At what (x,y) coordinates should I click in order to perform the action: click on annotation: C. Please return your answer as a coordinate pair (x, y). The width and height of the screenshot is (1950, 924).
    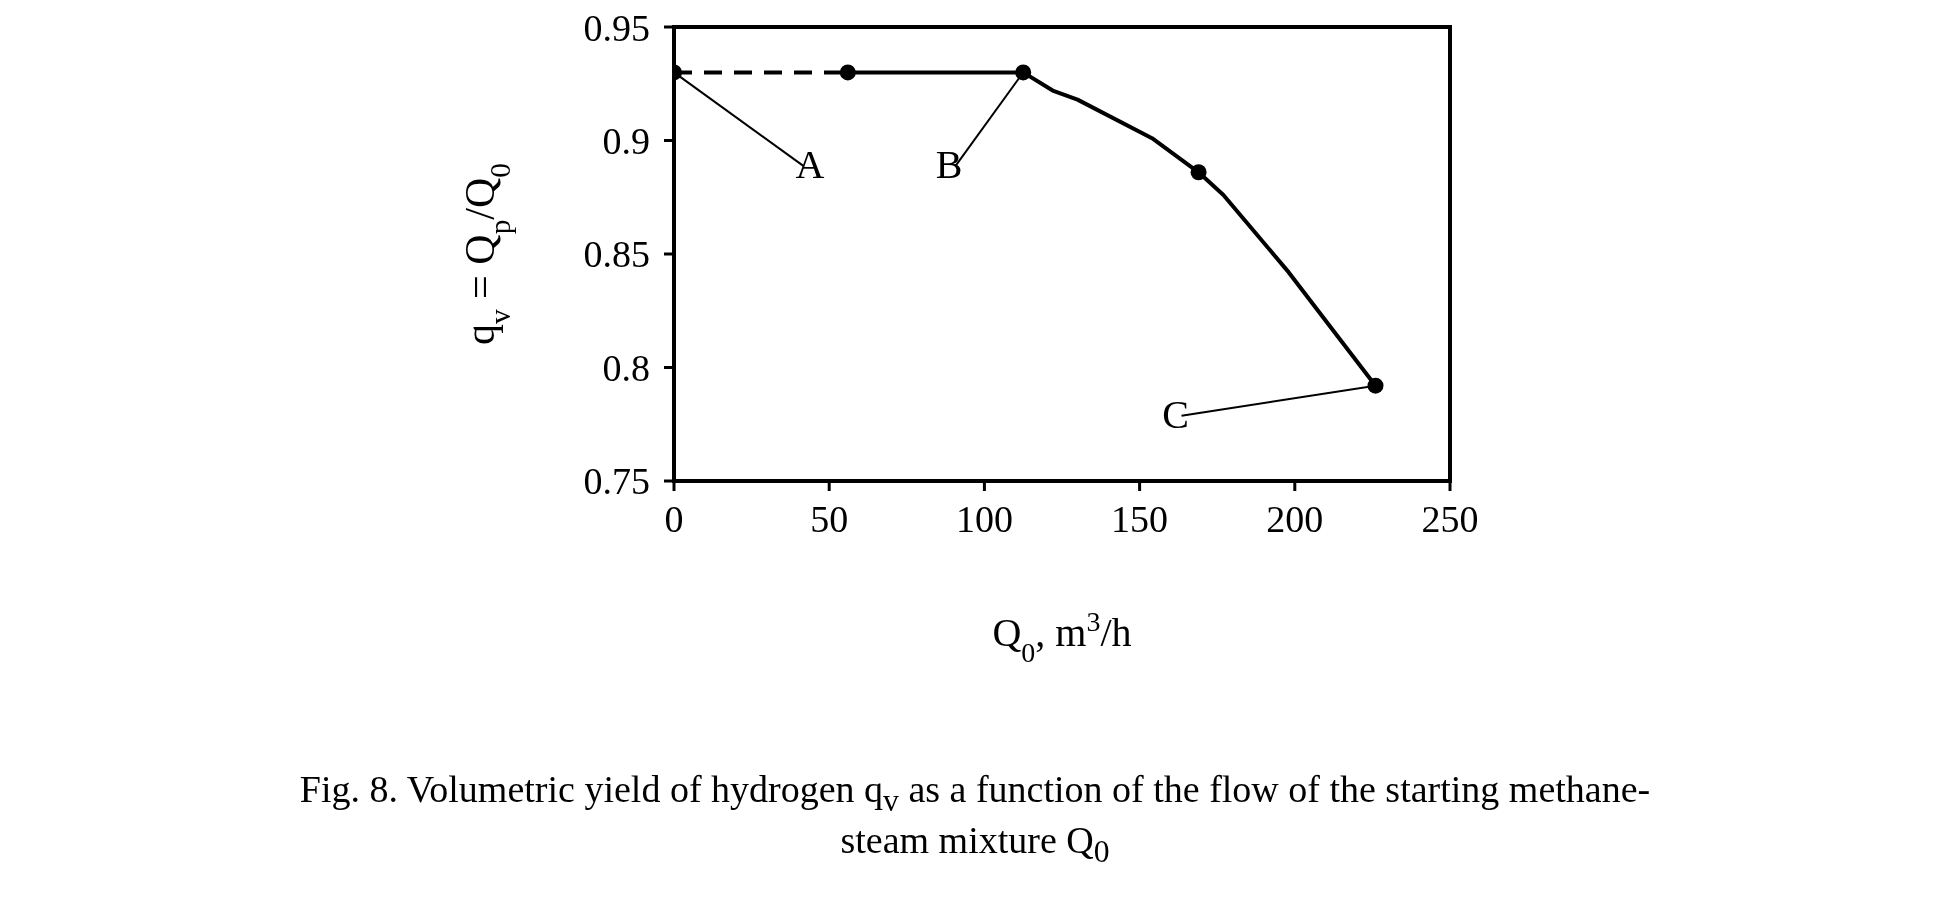
    Looking at the image, I should click on (1175, 414).